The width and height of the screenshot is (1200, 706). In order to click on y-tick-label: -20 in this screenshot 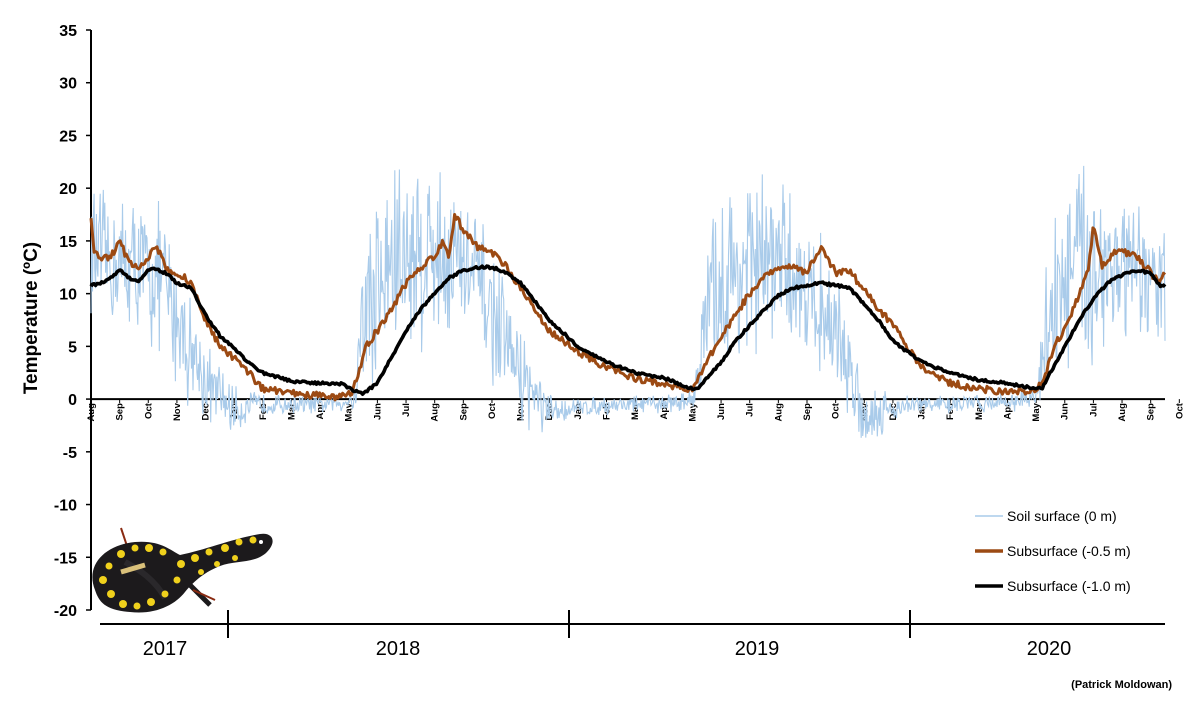, I will do `click(65, 611)`.